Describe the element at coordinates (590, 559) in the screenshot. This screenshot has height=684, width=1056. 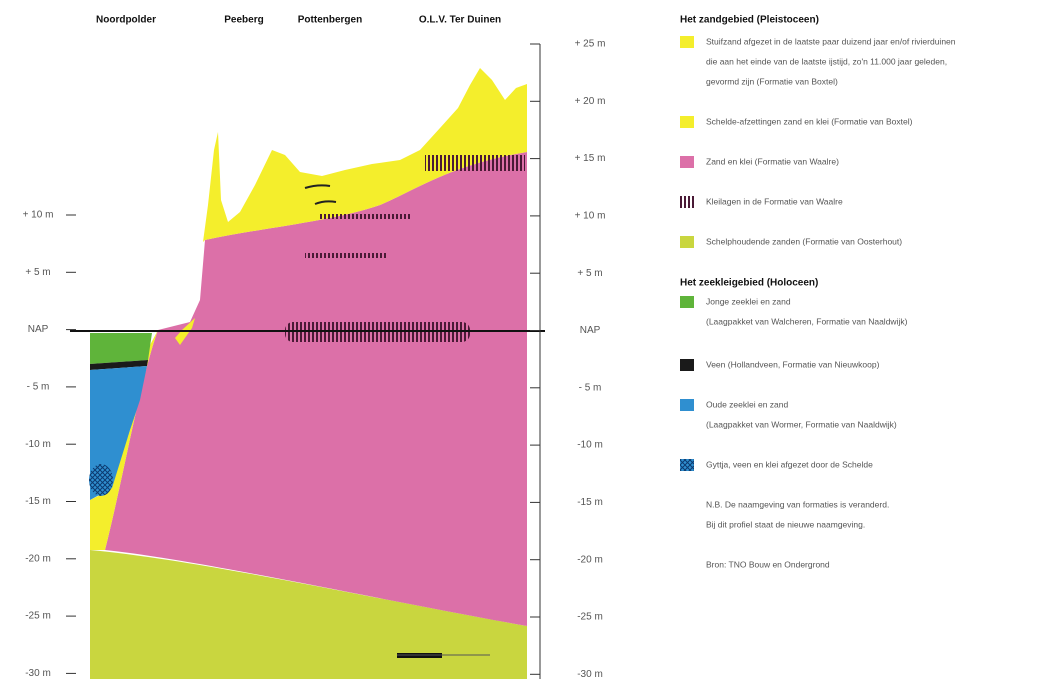
I see `right-axis-label: -20 m` at that location.